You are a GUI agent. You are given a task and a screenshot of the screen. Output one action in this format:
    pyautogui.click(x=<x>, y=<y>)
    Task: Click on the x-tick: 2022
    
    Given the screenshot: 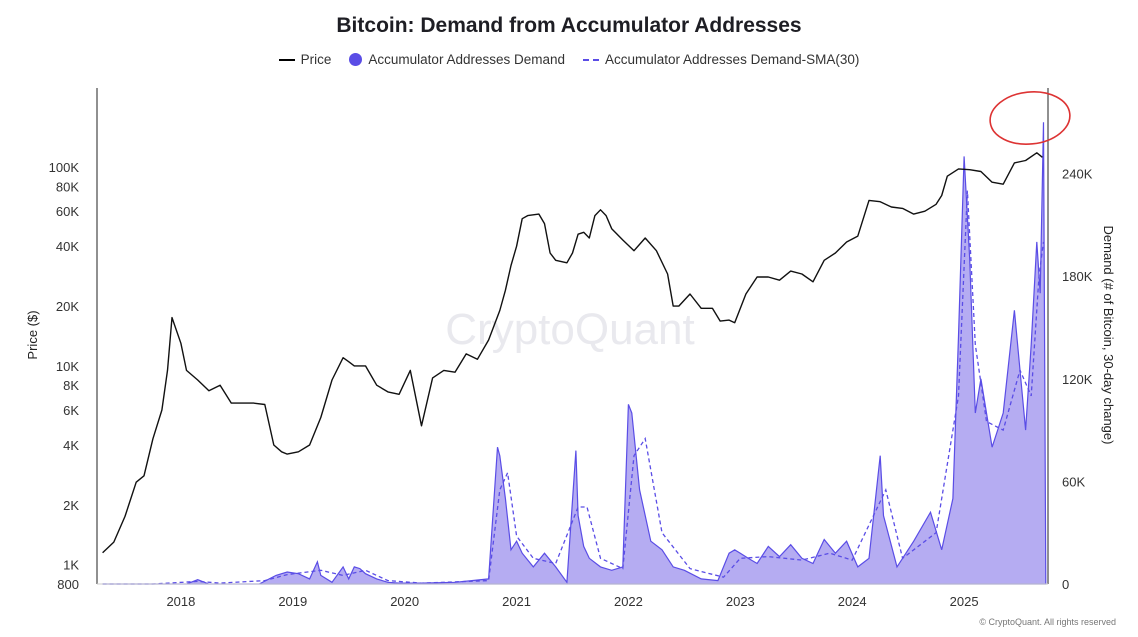 What is the action you would take?
    pyautogui.click(x=628, y=601)
    